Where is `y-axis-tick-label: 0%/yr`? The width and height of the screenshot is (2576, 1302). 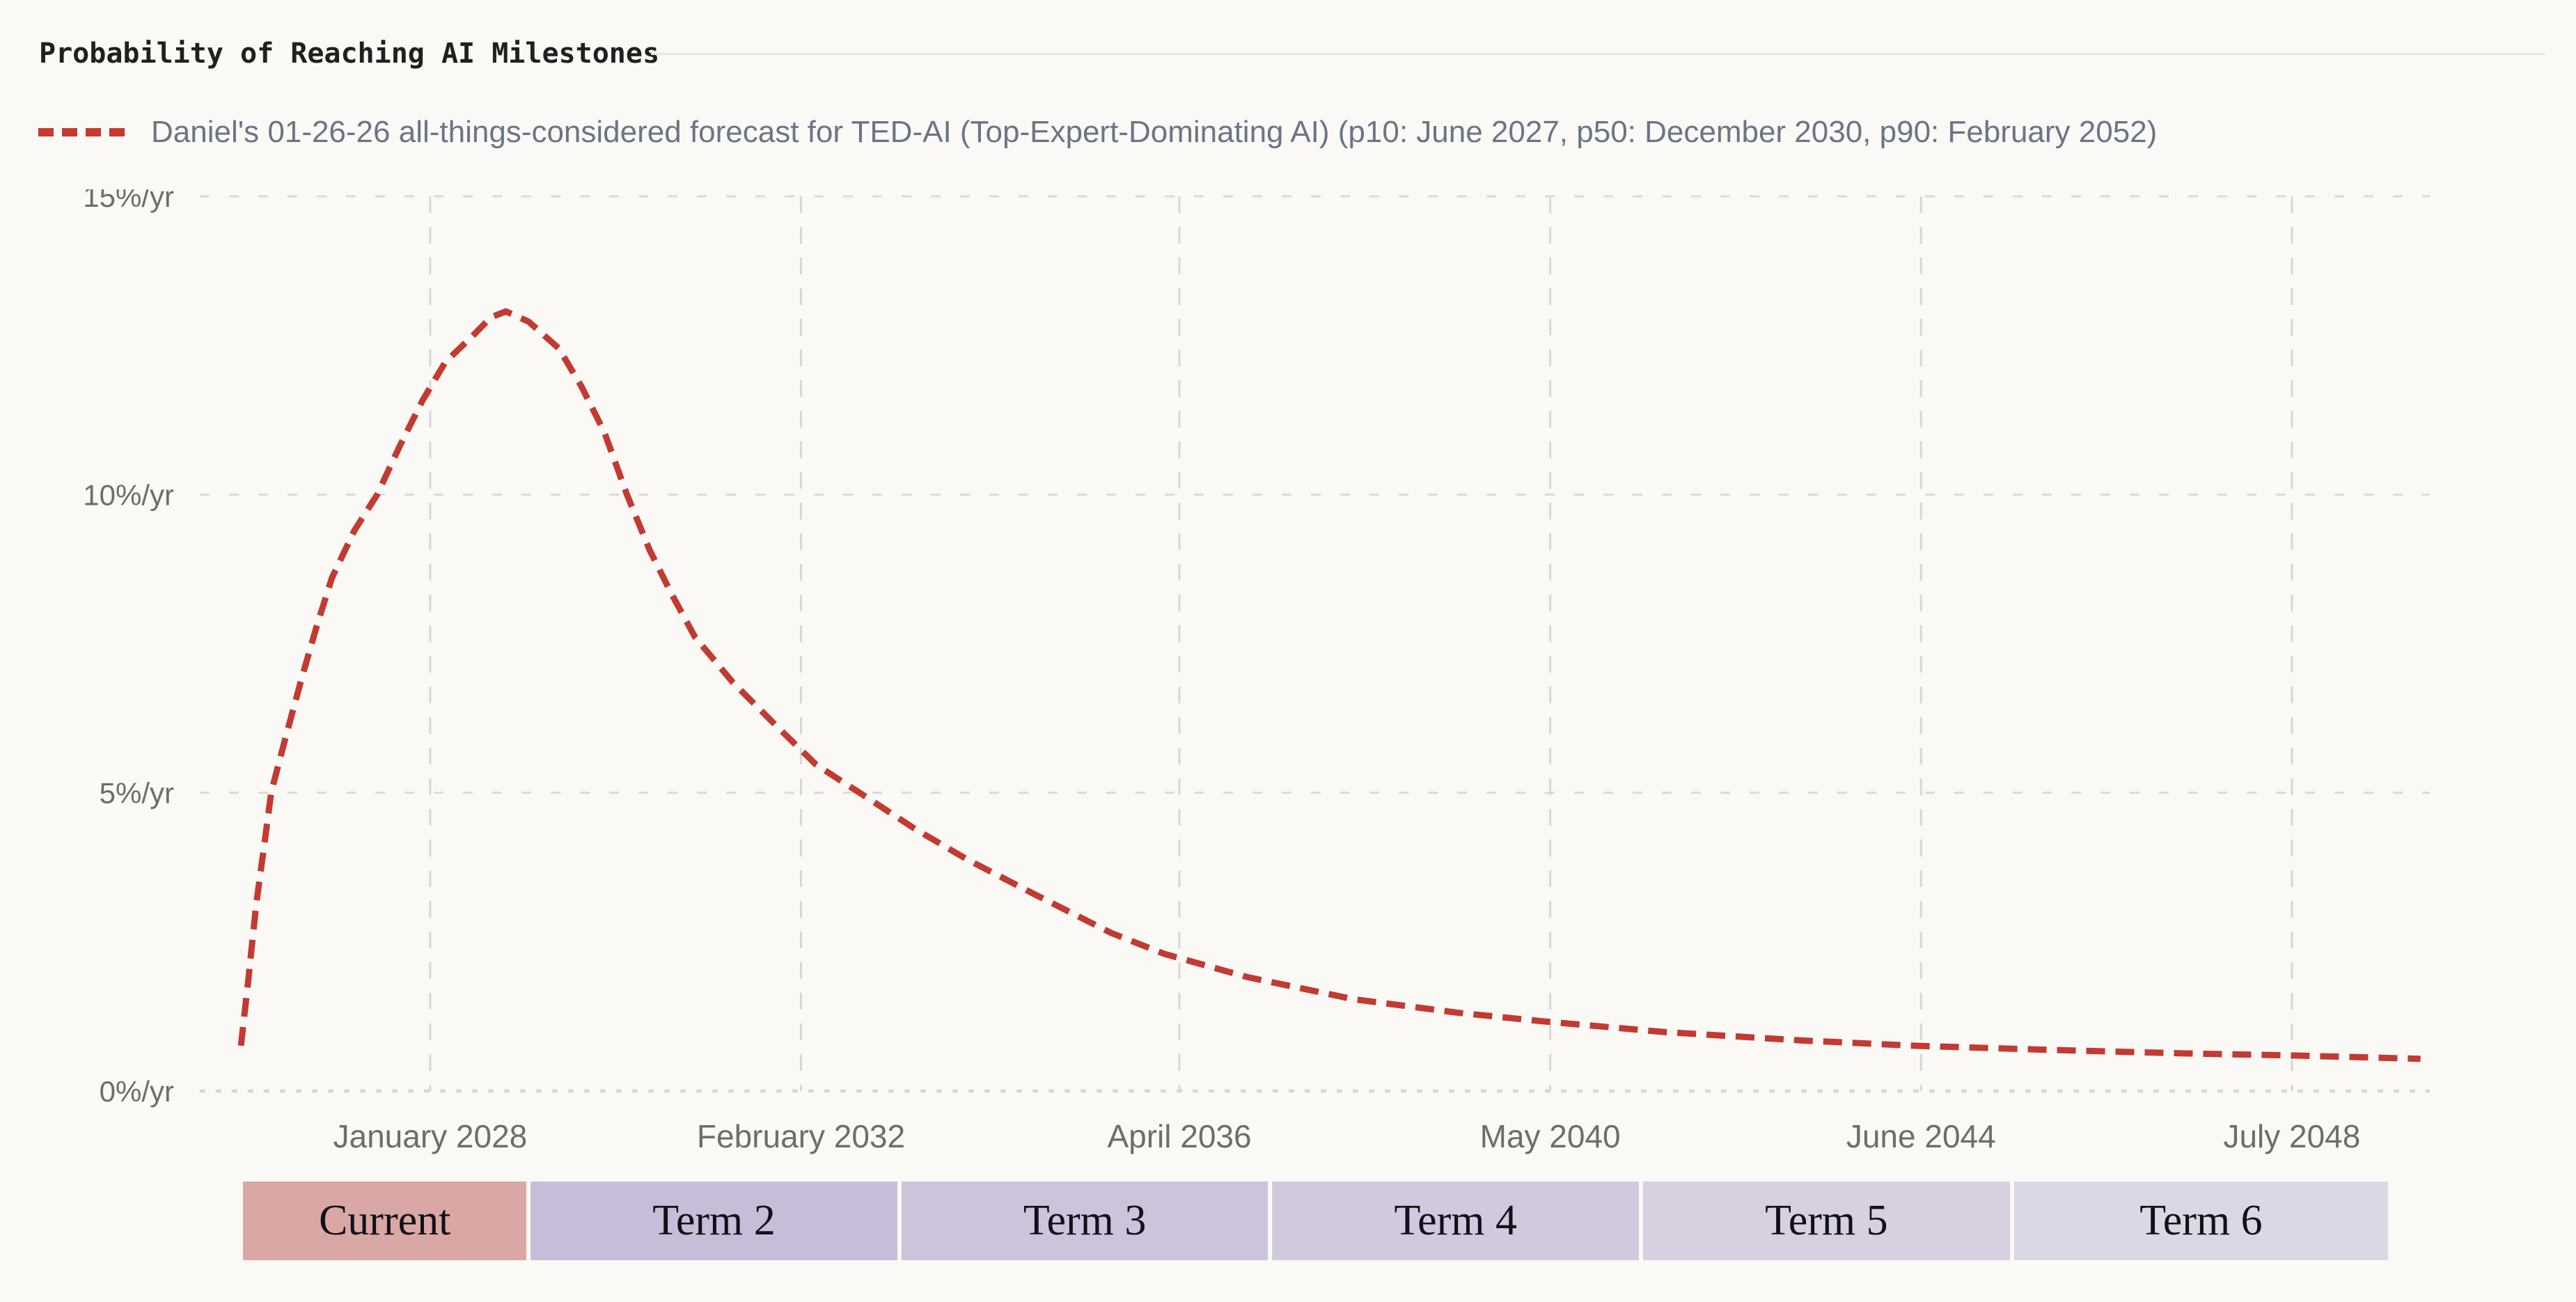
y-axis-tick-label: 0%/yr is located at coordinates (137, 1091).